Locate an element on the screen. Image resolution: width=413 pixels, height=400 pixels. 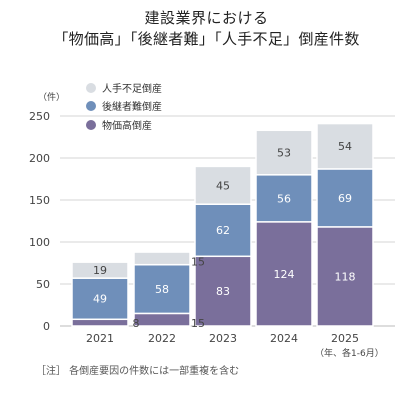
y-tick-label: 100 is located at coordinates (39, 242).